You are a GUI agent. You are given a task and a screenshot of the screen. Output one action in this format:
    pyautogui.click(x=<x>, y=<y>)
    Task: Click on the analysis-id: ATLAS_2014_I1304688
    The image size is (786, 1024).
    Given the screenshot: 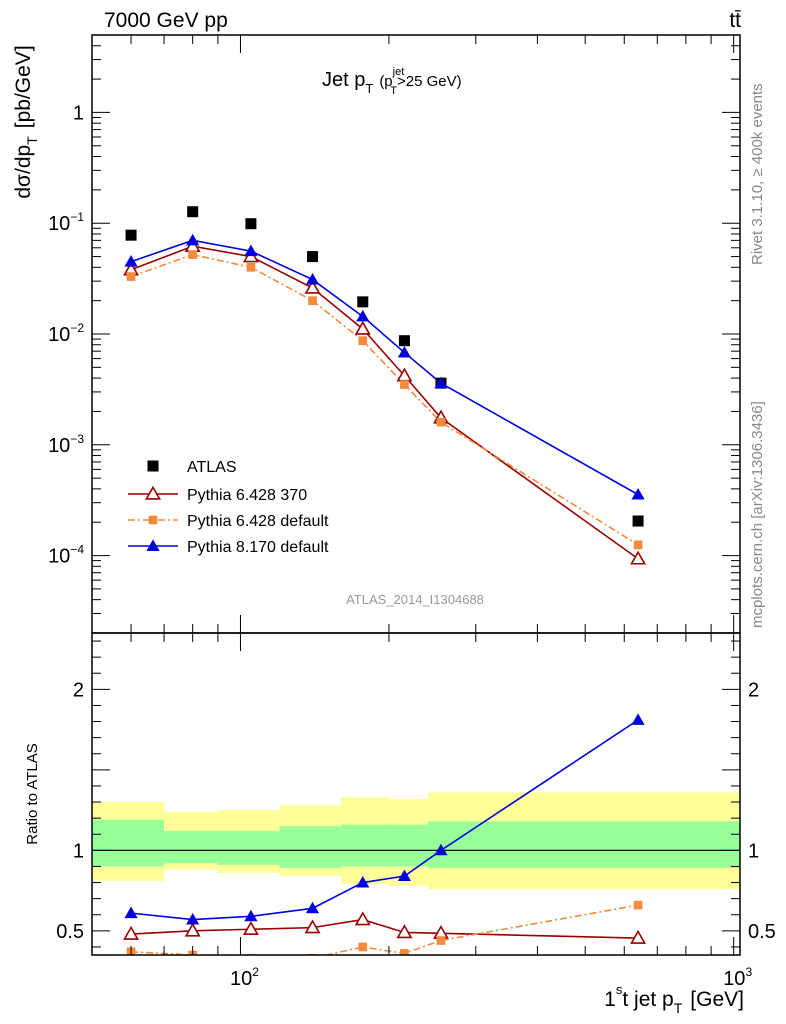 What is the action you would take?
    pyautogui.click(x=415, y=599)
    